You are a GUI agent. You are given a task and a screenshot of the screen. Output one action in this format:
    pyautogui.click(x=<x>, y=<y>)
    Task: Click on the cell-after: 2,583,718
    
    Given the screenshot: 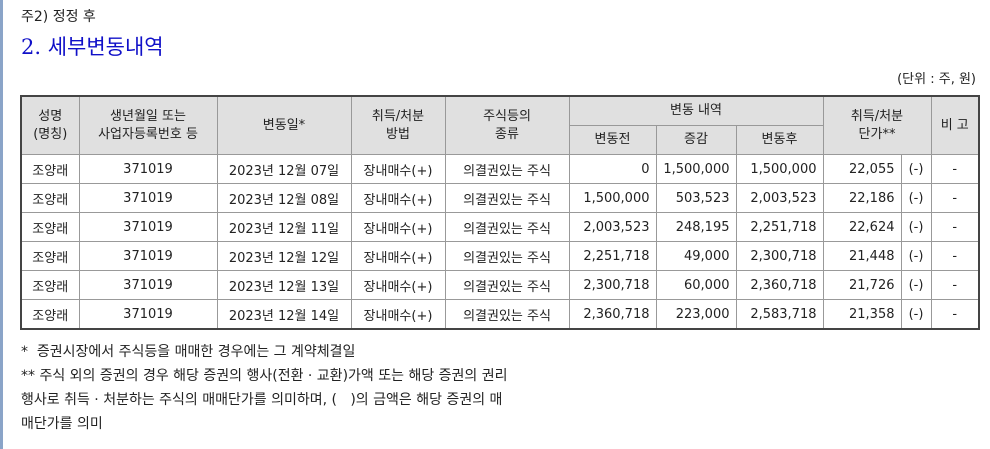 What is the action you would take?
    pyautogui.click(x=779, y=314)
    